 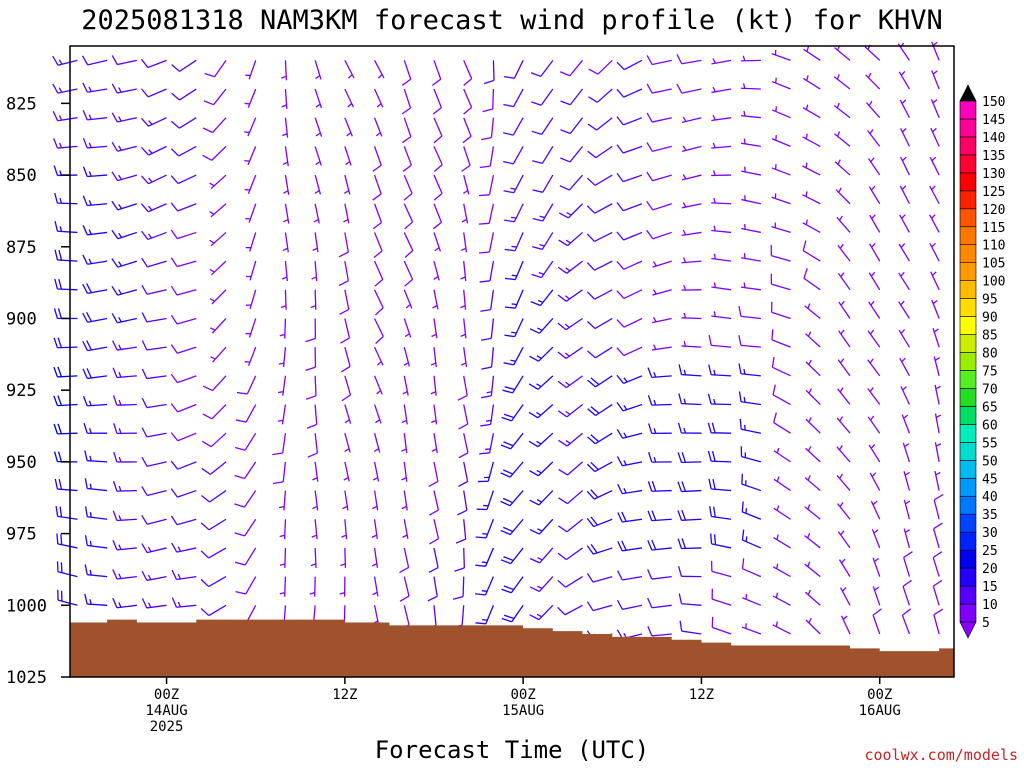 I want to click on colorbar-tick-label: 95, so click(x=990, y=300).